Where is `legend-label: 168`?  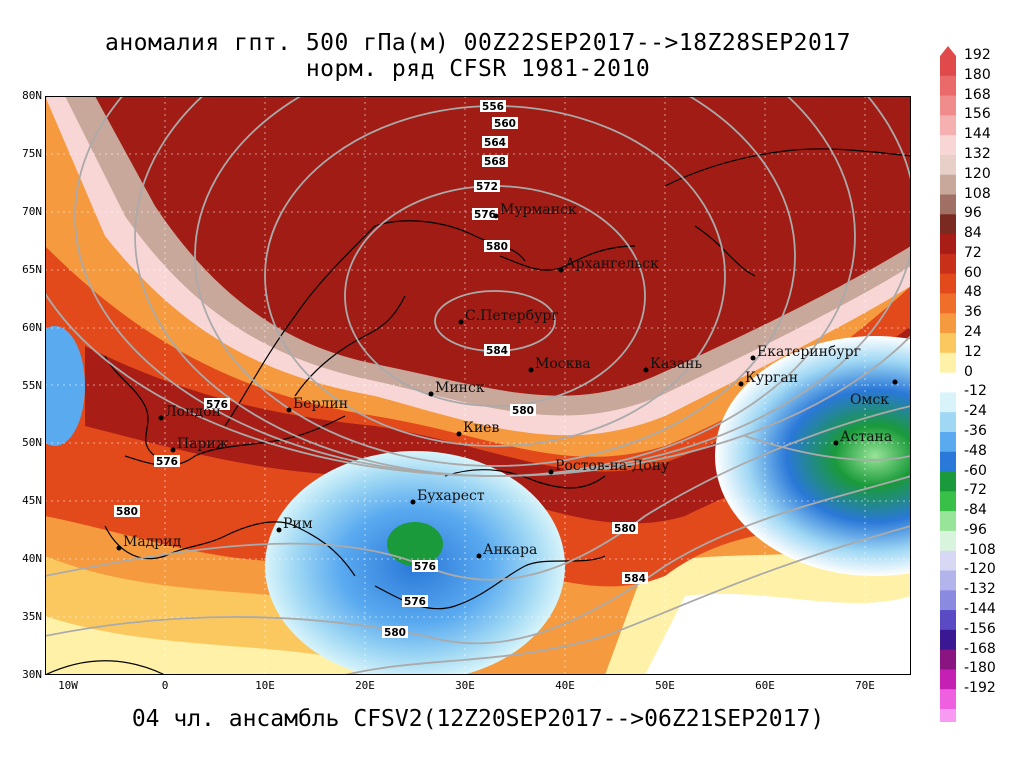 legend-label: 168 is located at coordinates (977, 94).